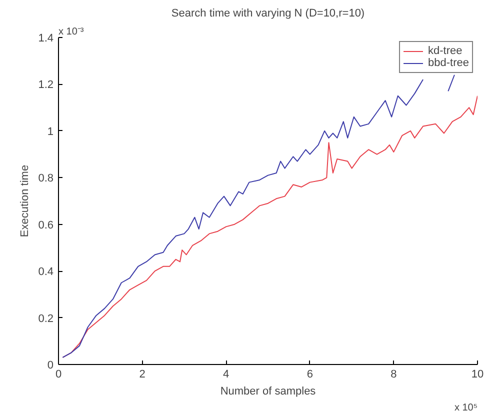 This screenshot has width=491, height=413. Describe the element at coordinates (142, 374) in the screenshot. I see `x-tick-label: 2` at that location.